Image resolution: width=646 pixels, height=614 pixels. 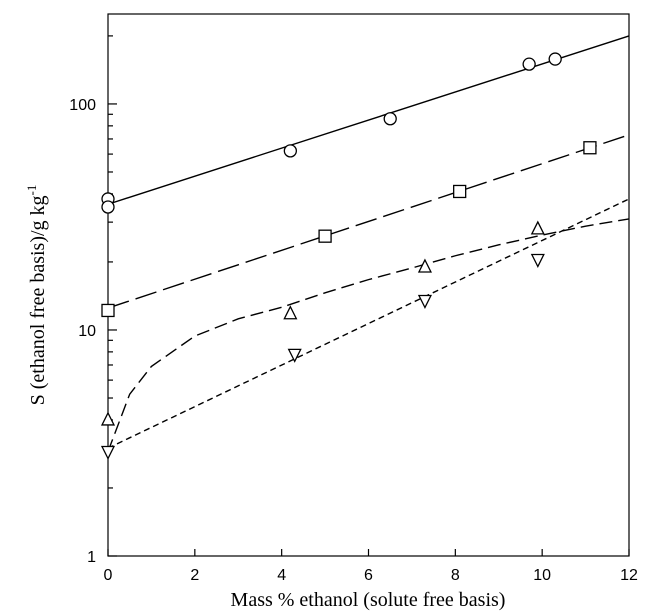 I want to click on y-tick-labels: 1 10 100, so click(x=82, y=331).